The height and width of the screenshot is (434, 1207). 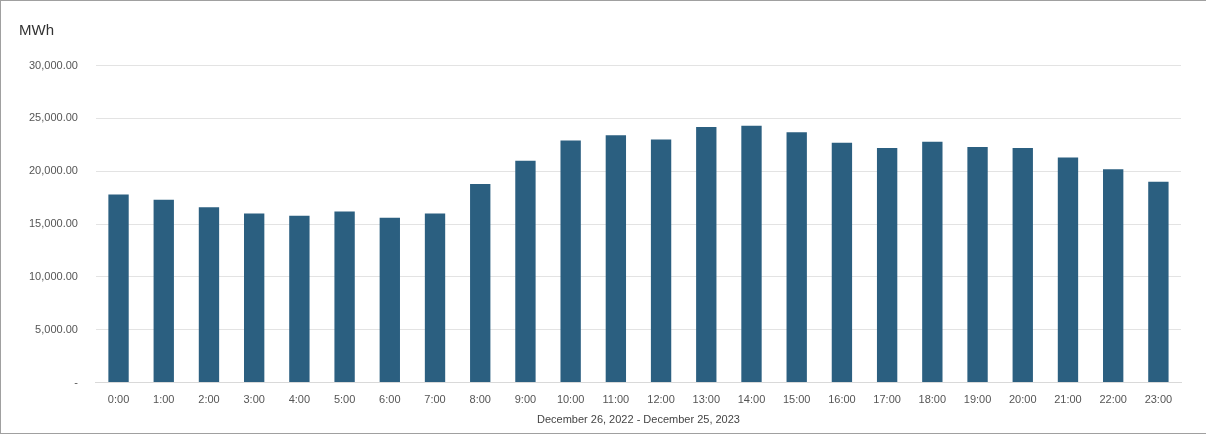 What do you see at coordinates (616, 399) in the screenshot?
I see `x-tick-label: 11:00` at bounding box center [616, 399].